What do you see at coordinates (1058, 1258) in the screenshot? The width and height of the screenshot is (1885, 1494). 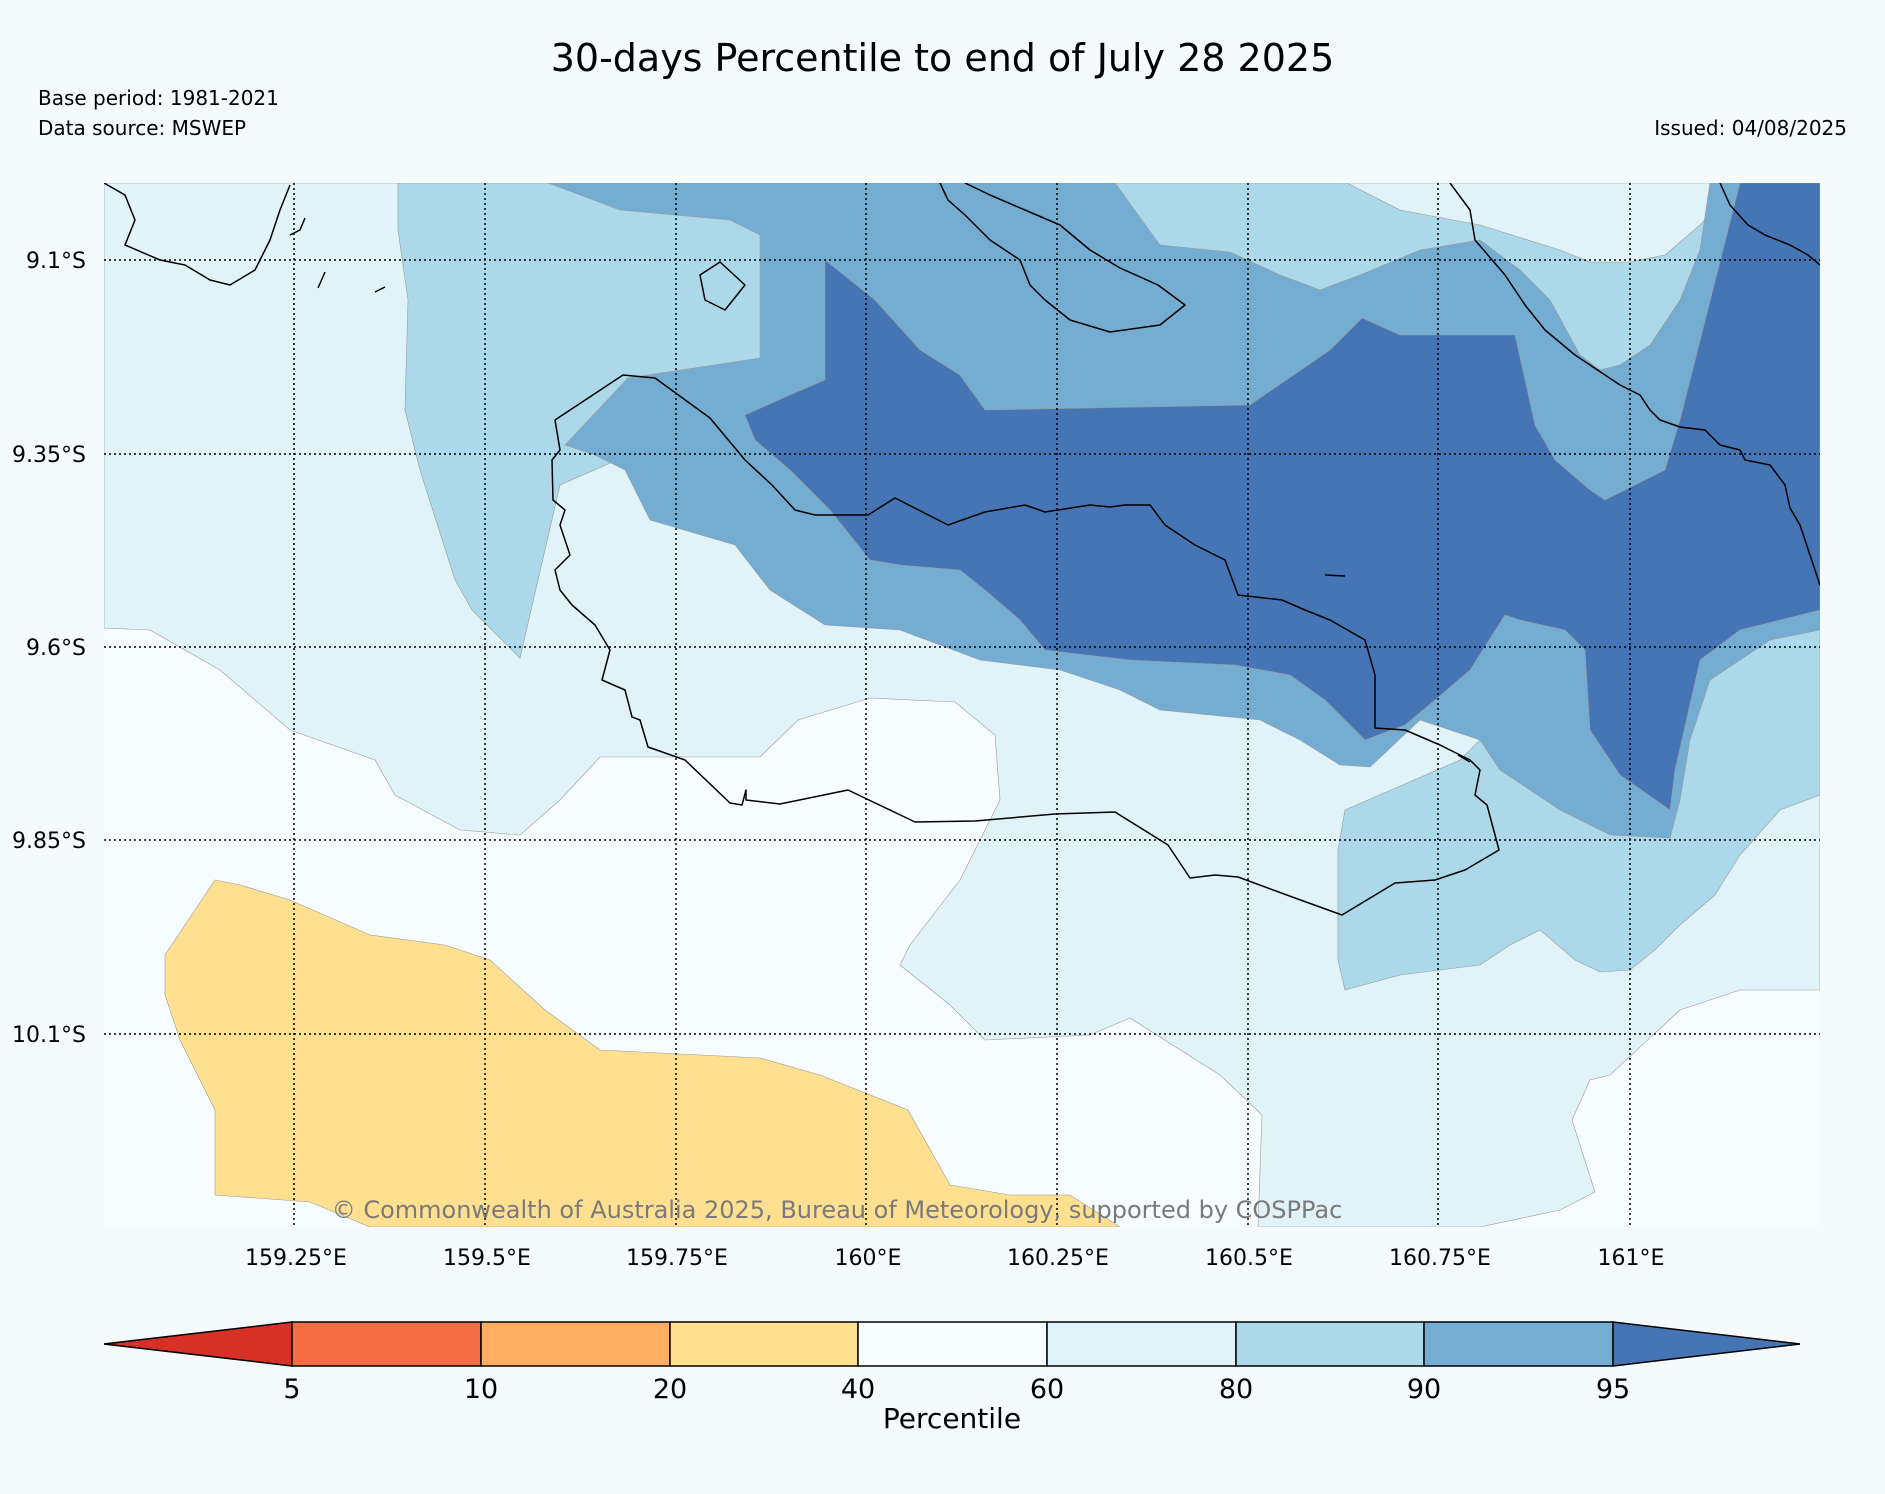 I see `lon-tick-label: 160.25°E` at bounding box center [1058, 1258].